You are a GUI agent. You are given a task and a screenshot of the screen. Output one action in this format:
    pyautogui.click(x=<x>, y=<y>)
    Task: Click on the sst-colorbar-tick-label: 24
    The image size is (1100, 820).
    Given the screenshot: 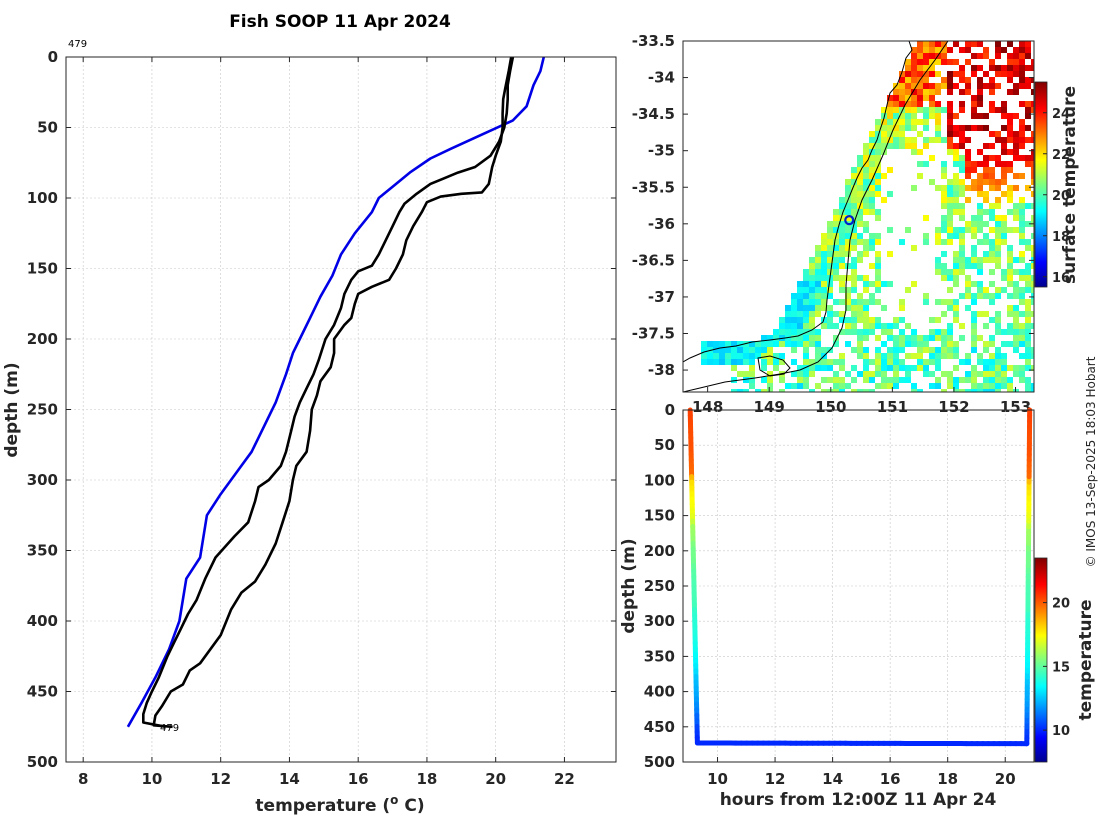 What is the action you would take?
    pyautogui.click(x=1061, y=114)
    